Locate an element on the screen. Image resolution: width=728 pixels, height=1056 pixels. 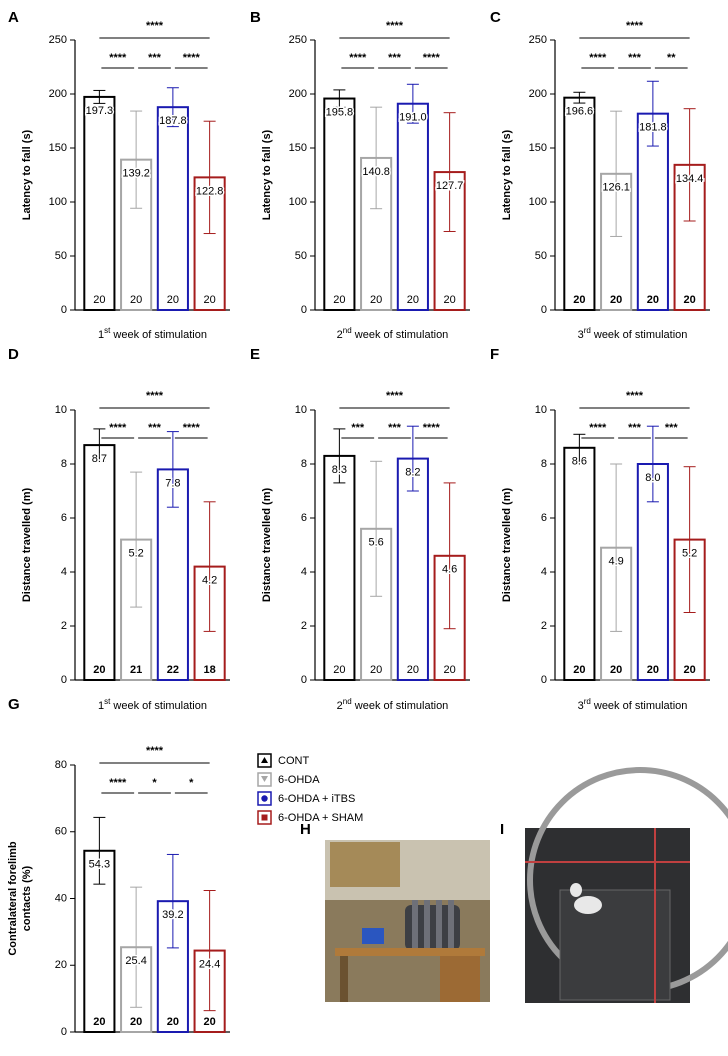
value-label: 197.3 is located at coordinates (100, 111).